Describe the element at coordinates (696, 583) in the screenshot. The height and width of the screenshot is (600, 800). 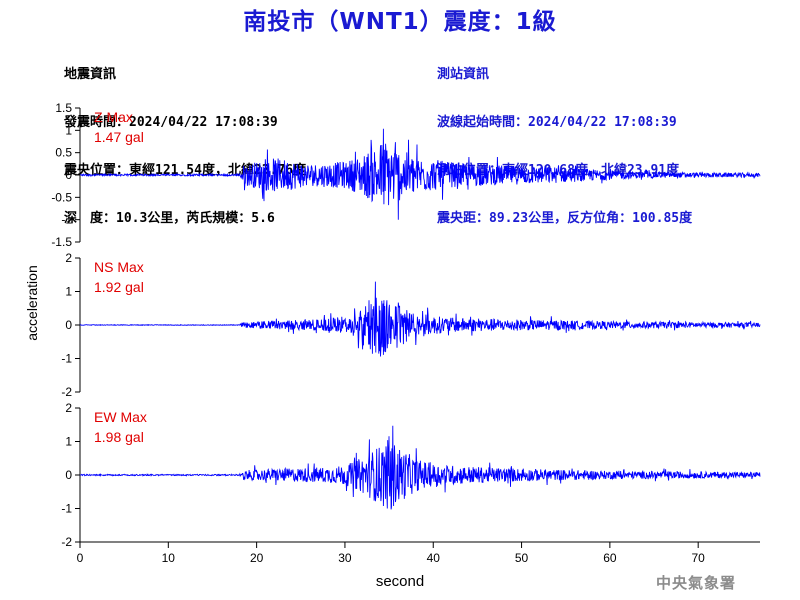
I see `agency-watermark: 中央氣象署` at that location.